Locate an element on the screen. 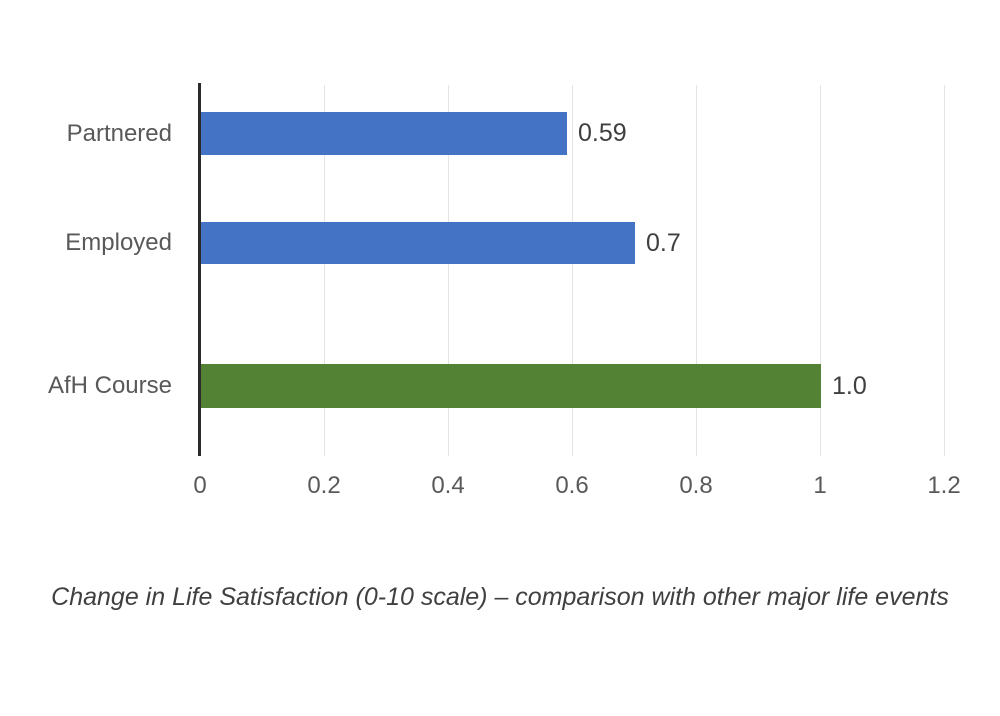 This screenshot has height=716, width=1000. bar-row-employed: 0.7 is located at coordinates (441, 243).